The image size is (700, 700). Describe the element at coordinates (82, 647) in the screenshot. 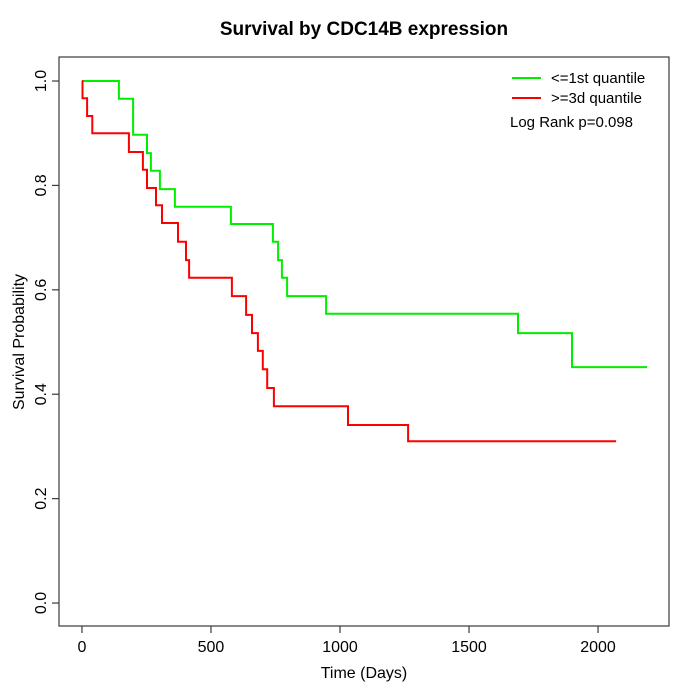

I see `x-tick-label: 0` at that location.